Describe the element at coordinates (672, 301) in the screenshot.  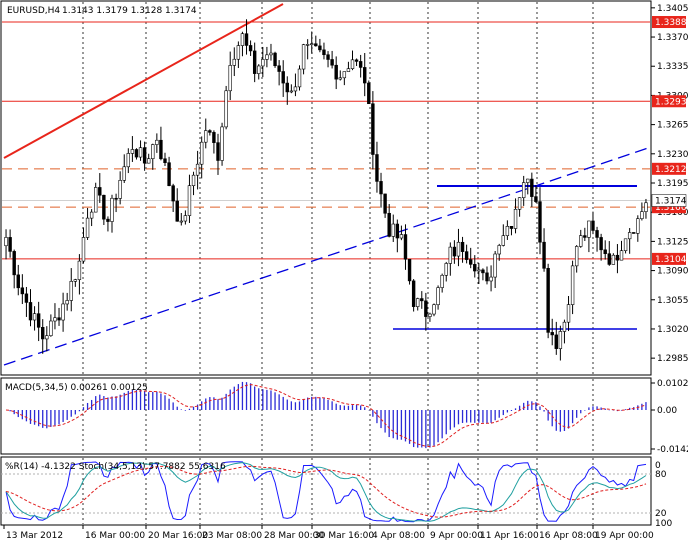
I see `price-tick-label: 1.3055` at that location.